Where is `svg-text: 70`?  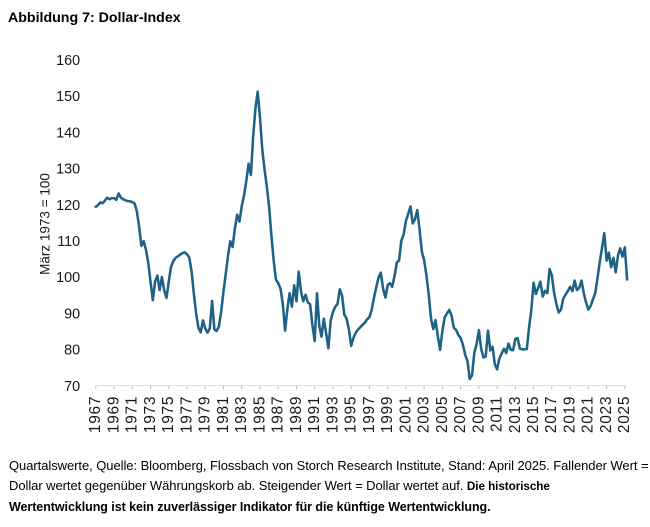
svg-text: 70 is located at coordinates (72, 387).